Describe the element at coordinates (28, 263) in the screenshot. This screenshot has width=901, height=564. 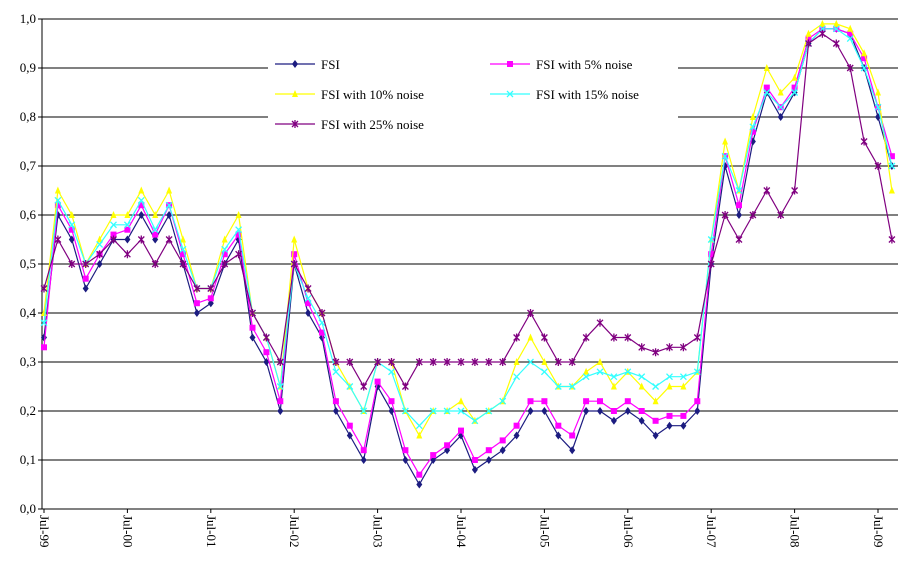
I see `y-tick-label: 0,5` at that location.